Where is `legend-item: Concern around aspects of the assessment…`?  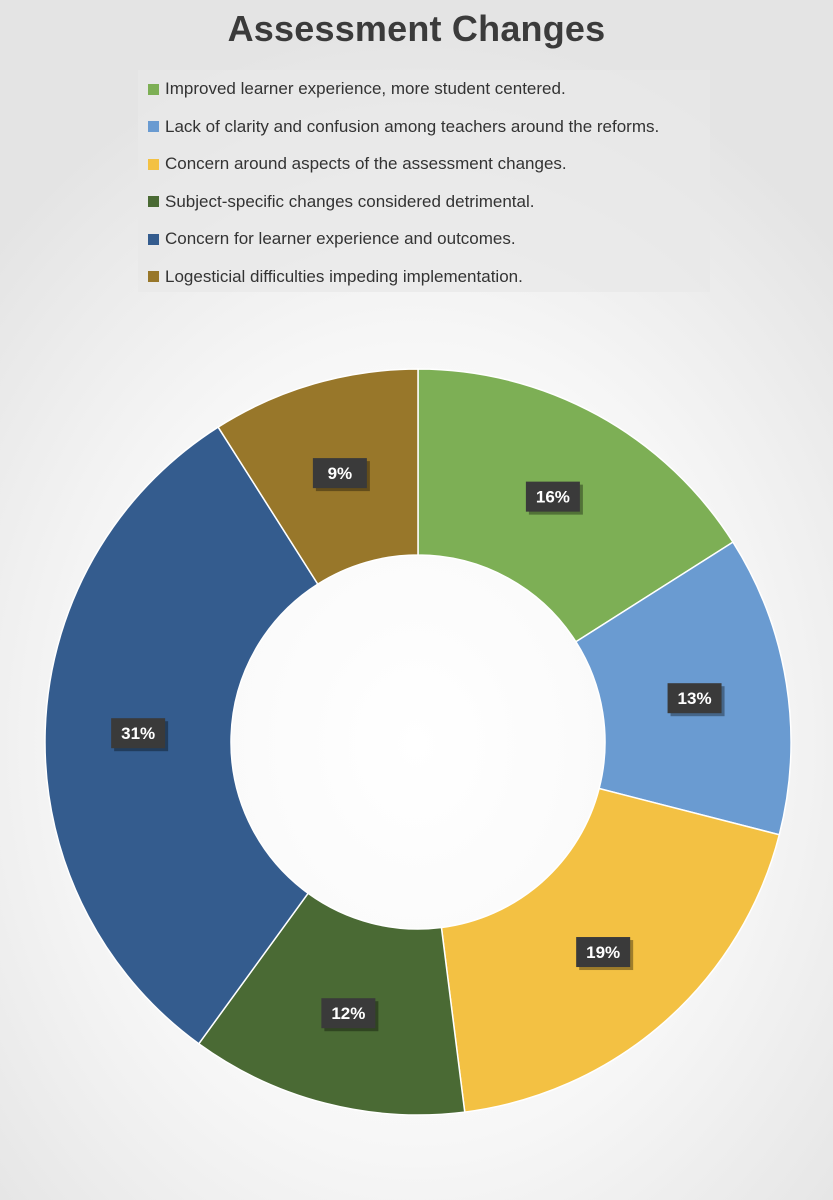 legend-item: Concern around aspects of the assessment… is located at coordinates (357, 164).